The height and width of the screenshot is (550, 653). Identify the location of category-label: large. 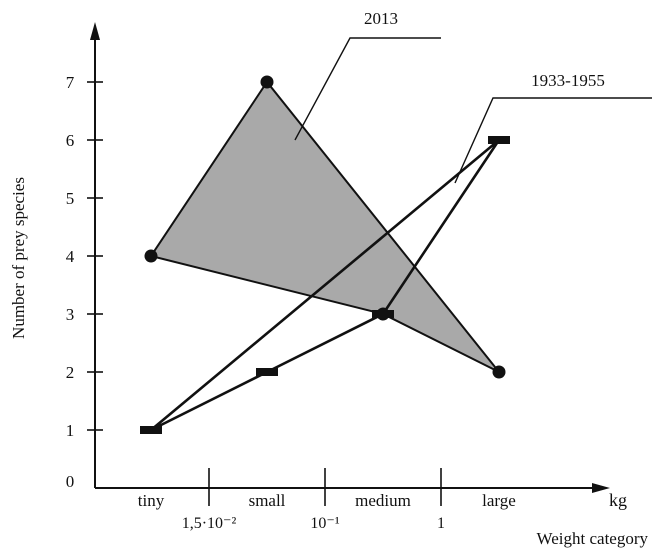
(499, 500).